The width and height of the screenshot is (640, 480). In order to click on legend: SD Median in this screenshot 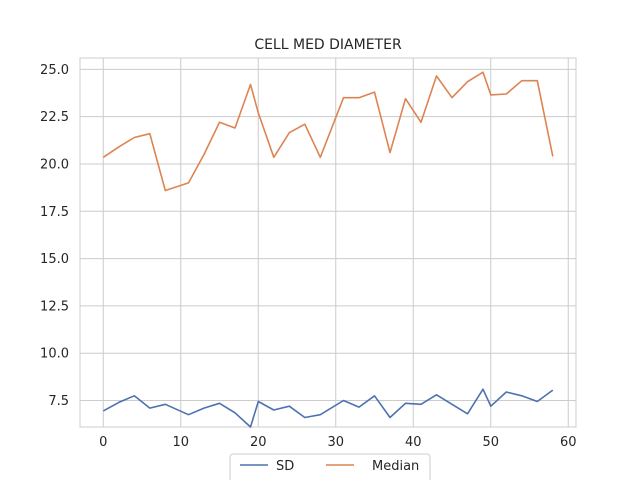, I will do `click(330, 466)`.